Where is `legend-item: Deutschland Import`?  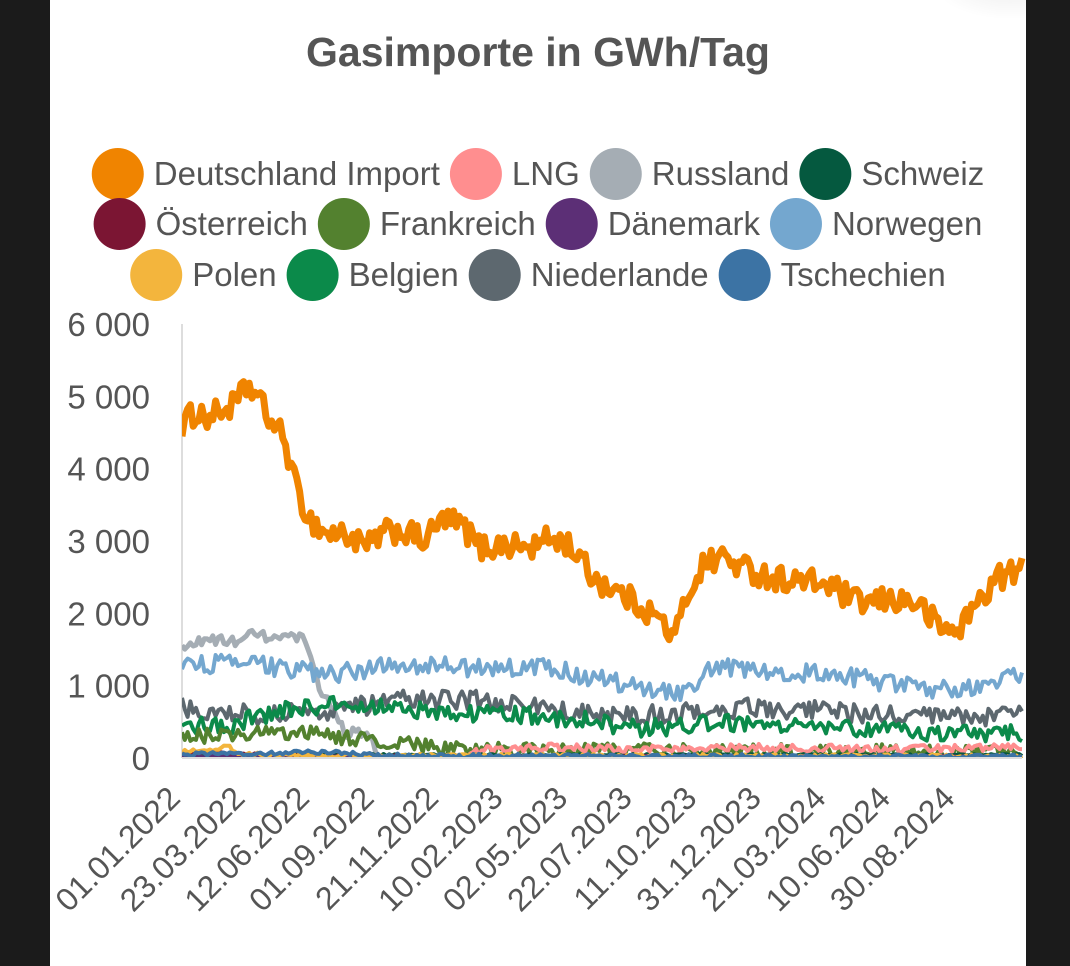 legend-item: Deutschland Import is located at coordinates (265, 174).